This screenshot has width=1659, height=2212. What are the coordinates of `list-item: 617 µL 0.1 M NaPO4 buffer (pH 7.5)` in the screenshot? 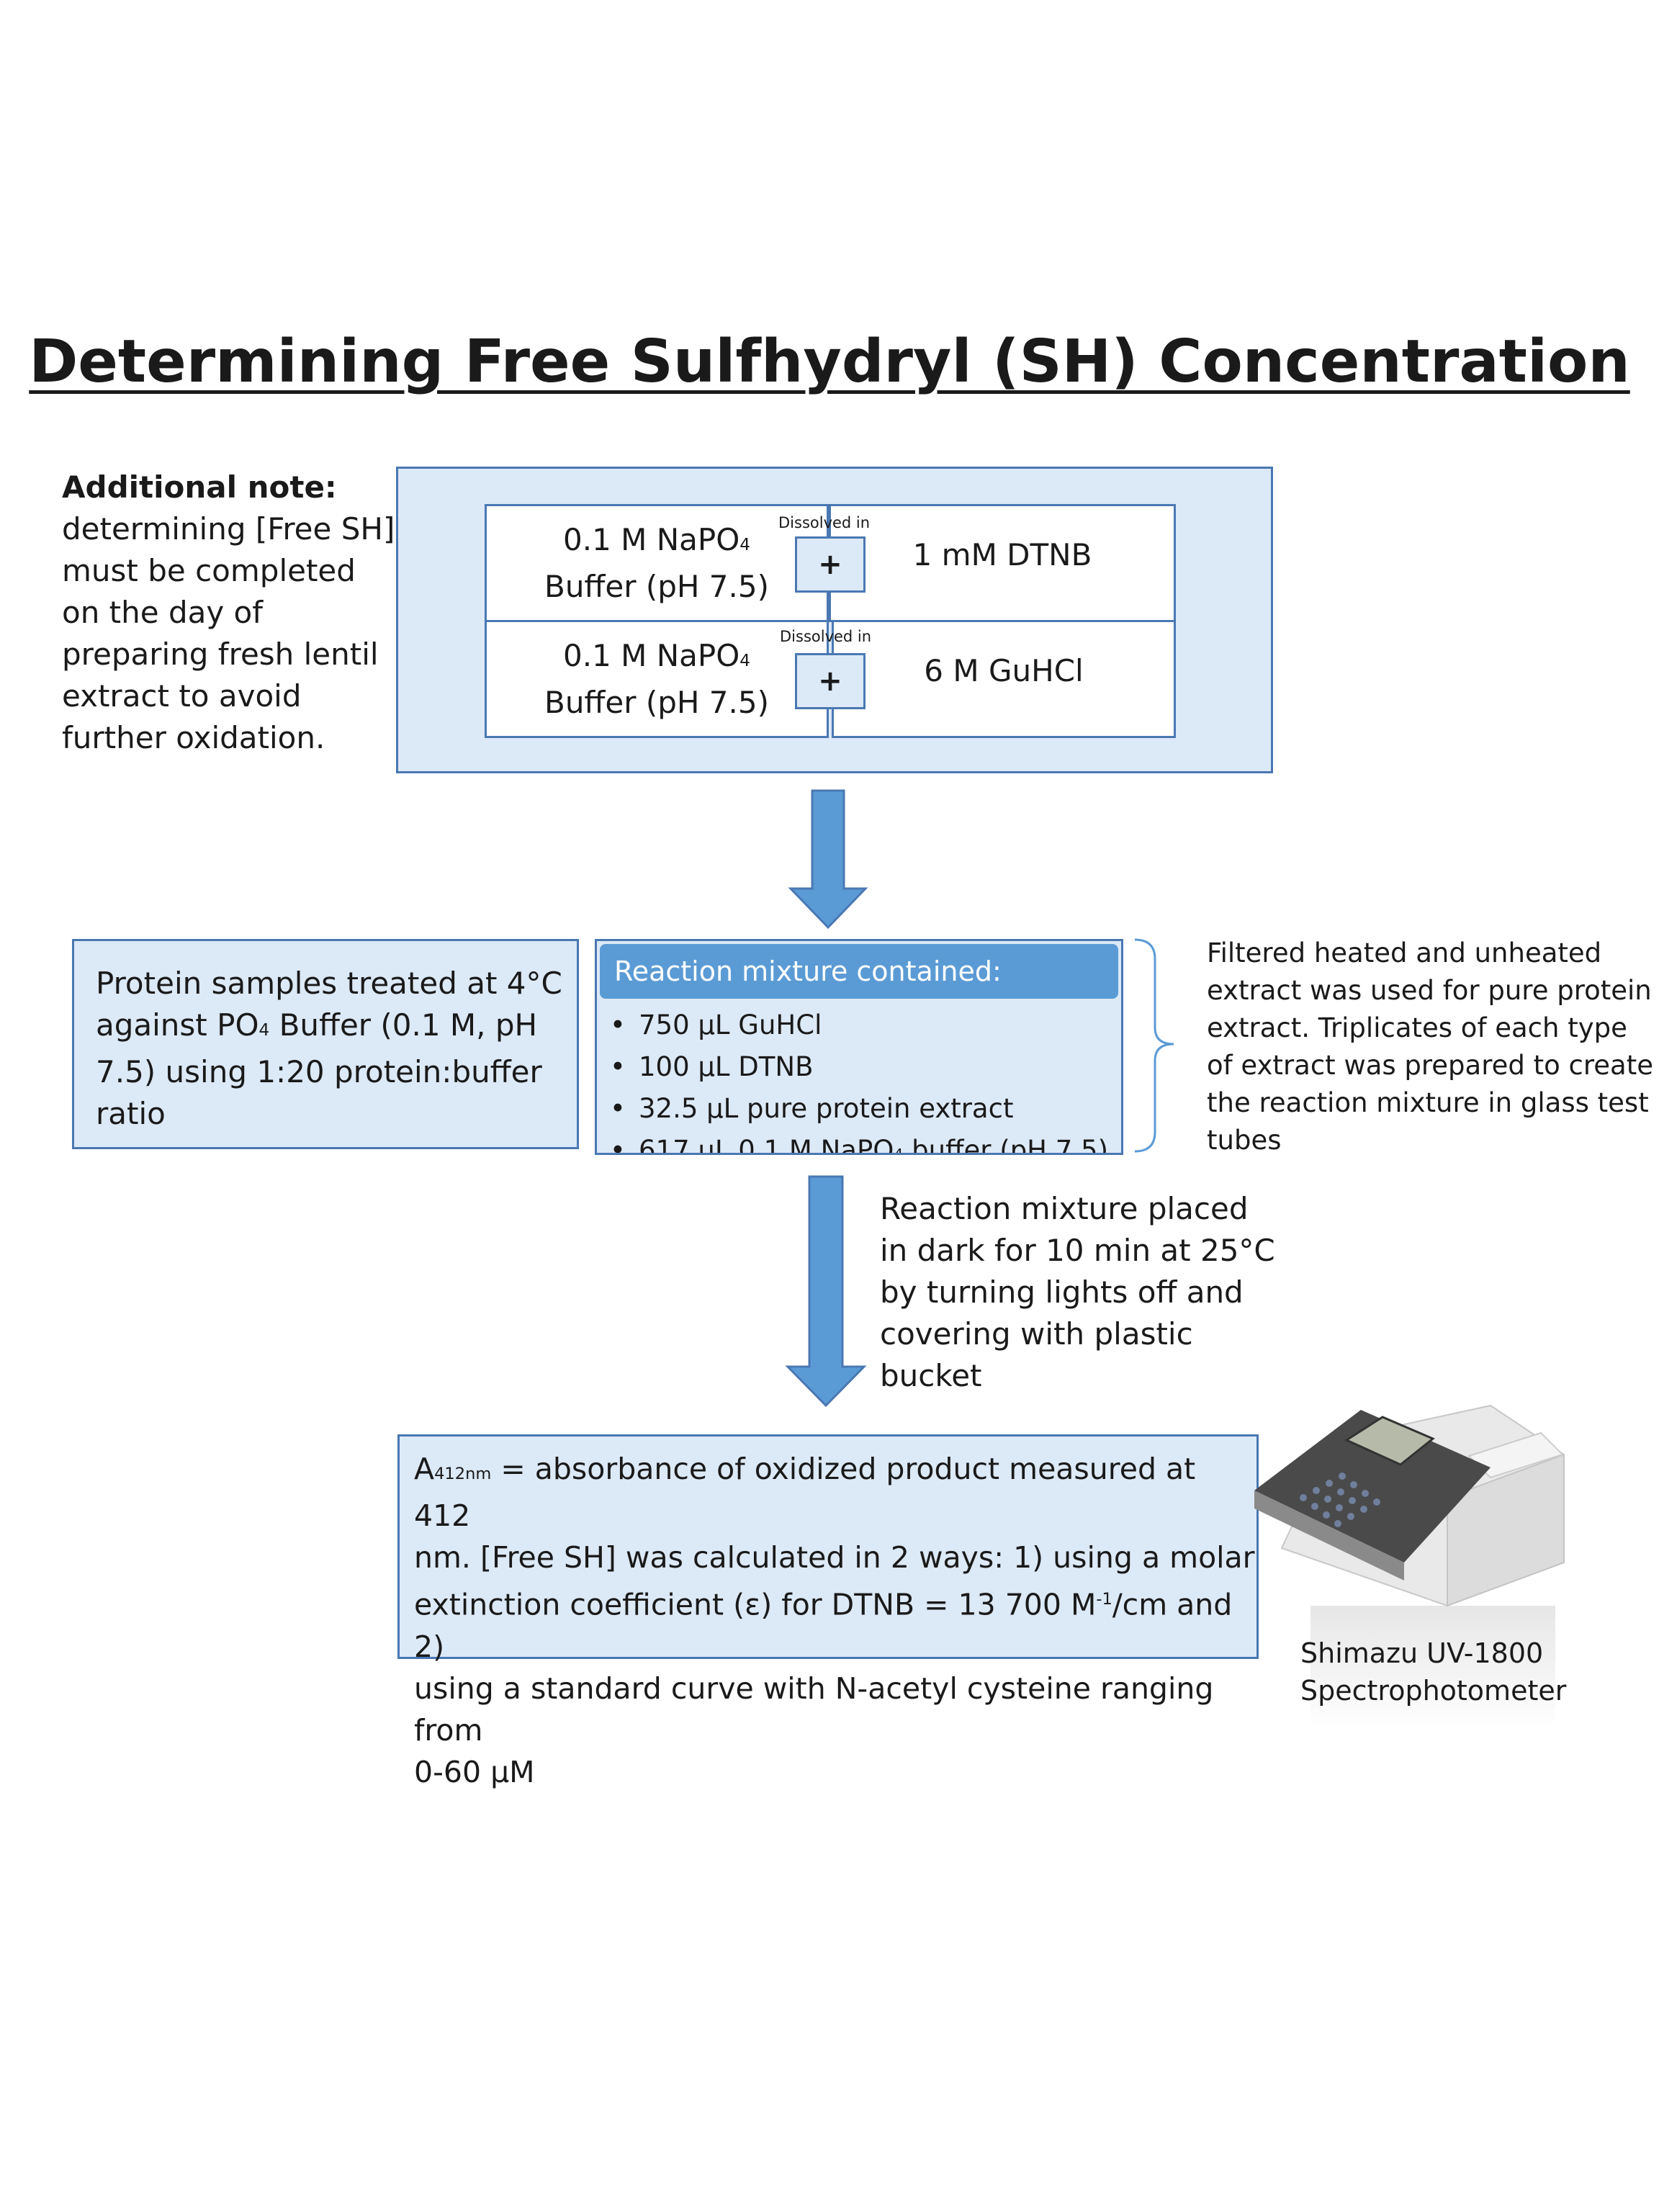 It's located at (859, 1141).